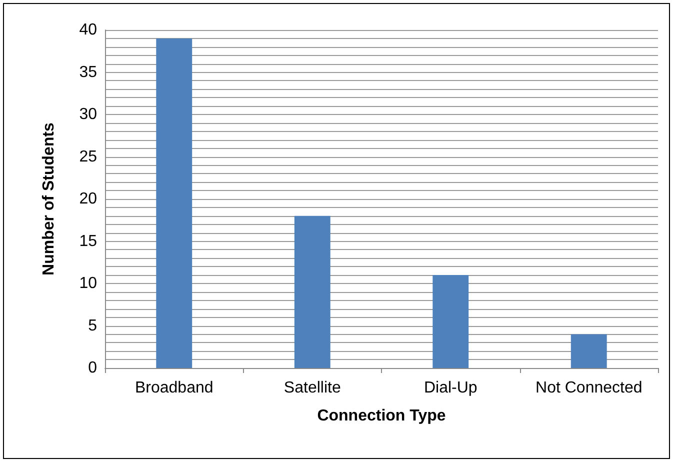 The width and height of the screenshot is (675, 464). I want to click on x-axis-title: Connection Type, so click(381, 416).